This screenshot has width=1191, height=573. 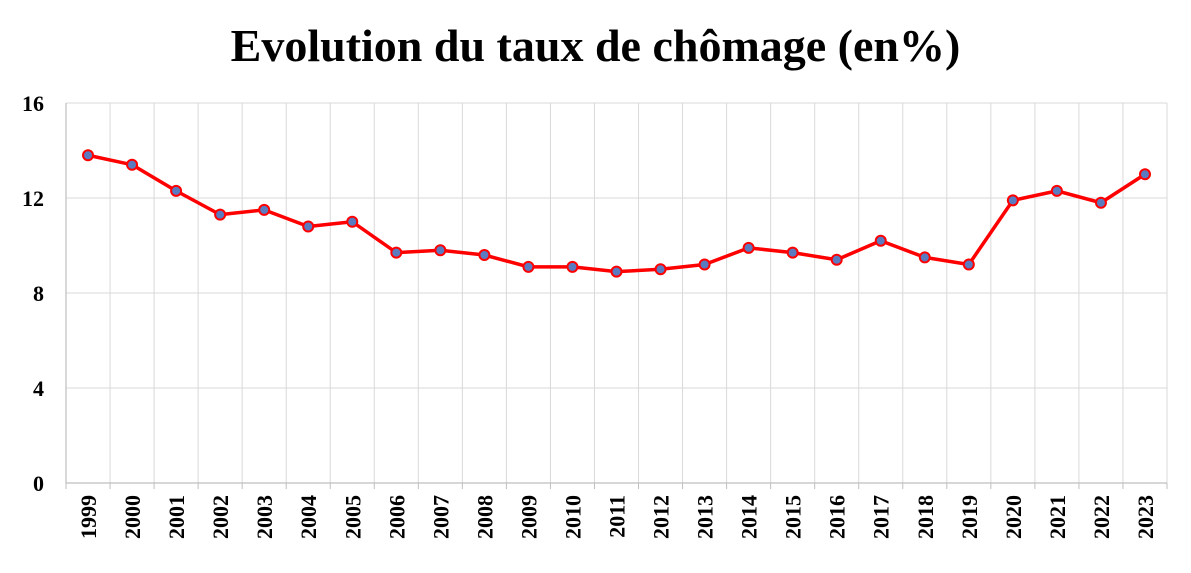 I want to click on x-tick-label: 2006, so click(x=396, y=517).